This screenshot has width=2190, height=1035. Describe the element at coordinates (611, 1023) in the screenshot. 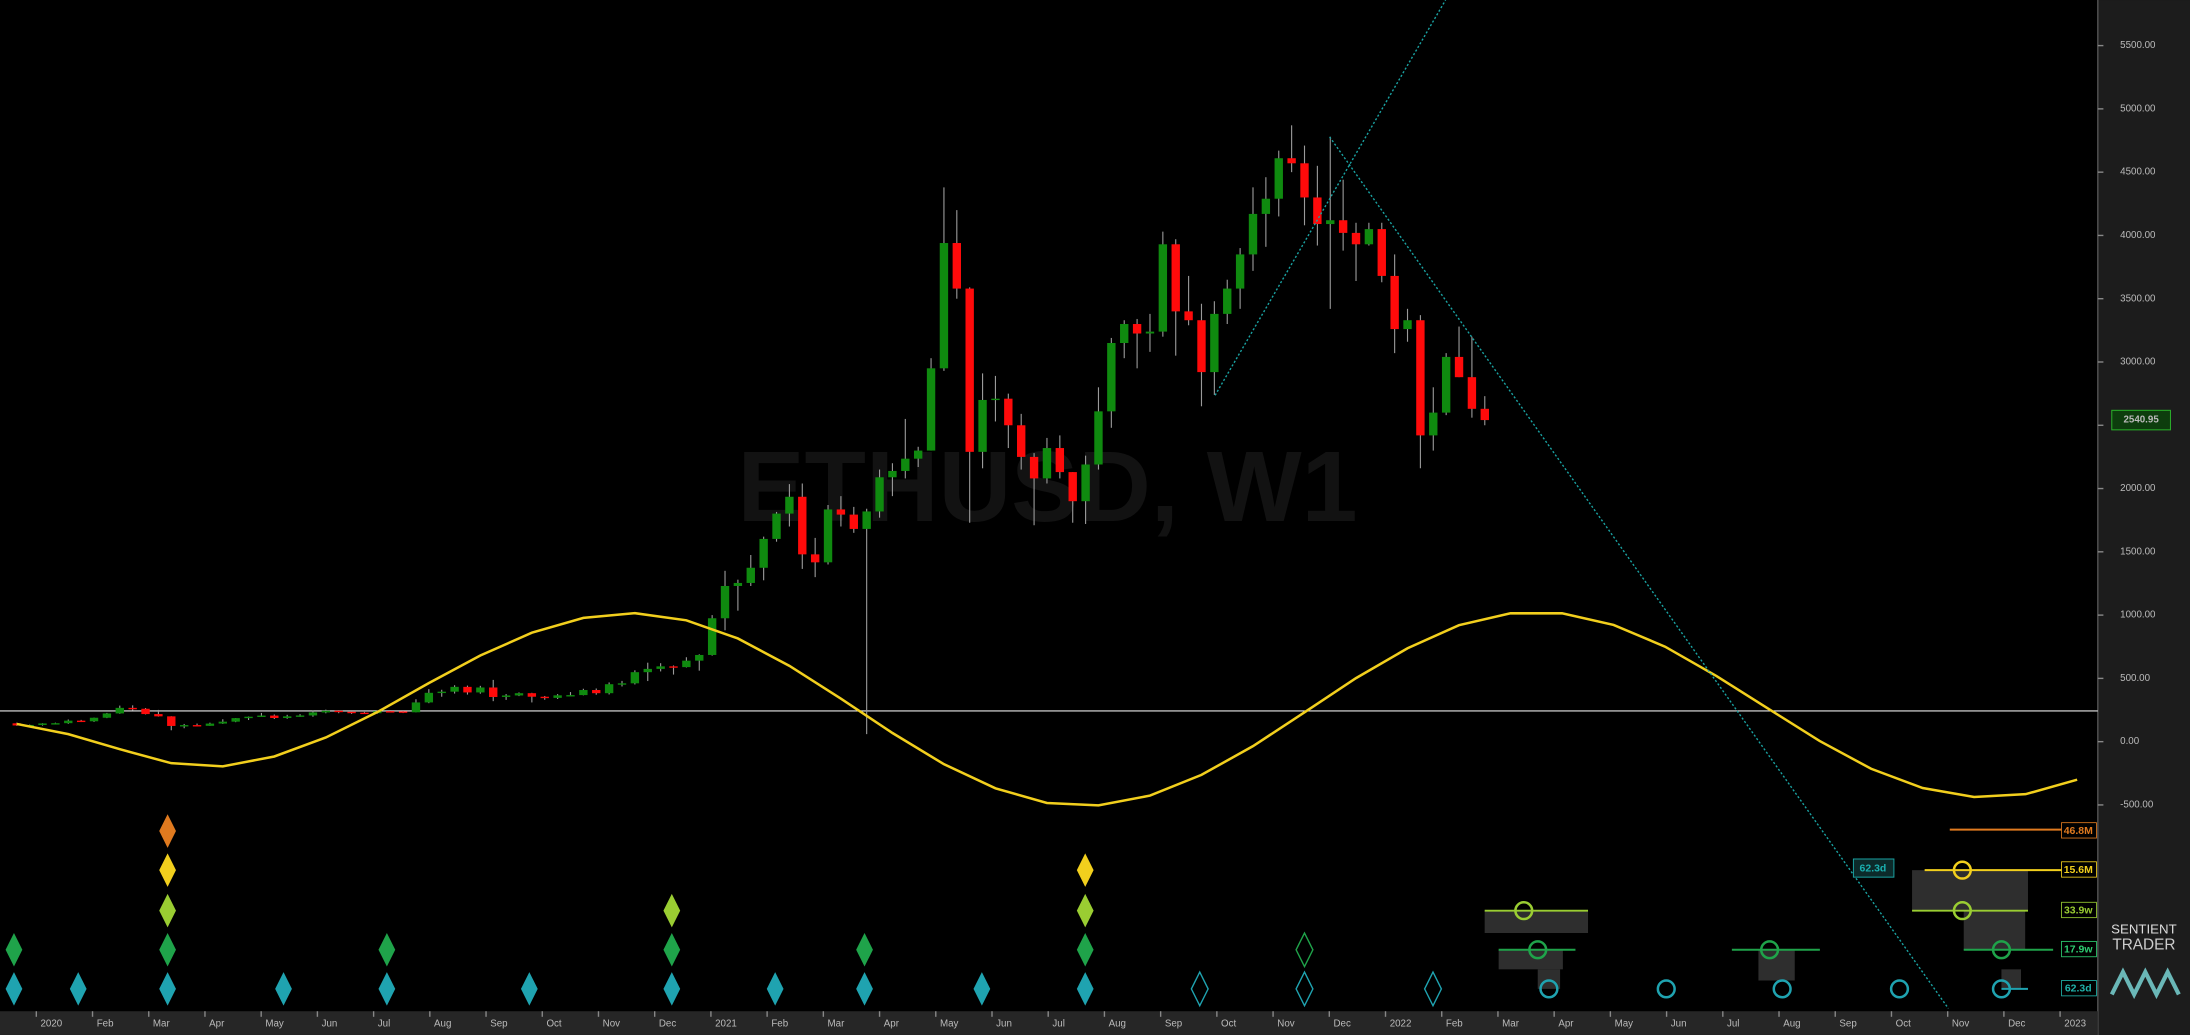

I see `x-tick-label: Nov` at that location.